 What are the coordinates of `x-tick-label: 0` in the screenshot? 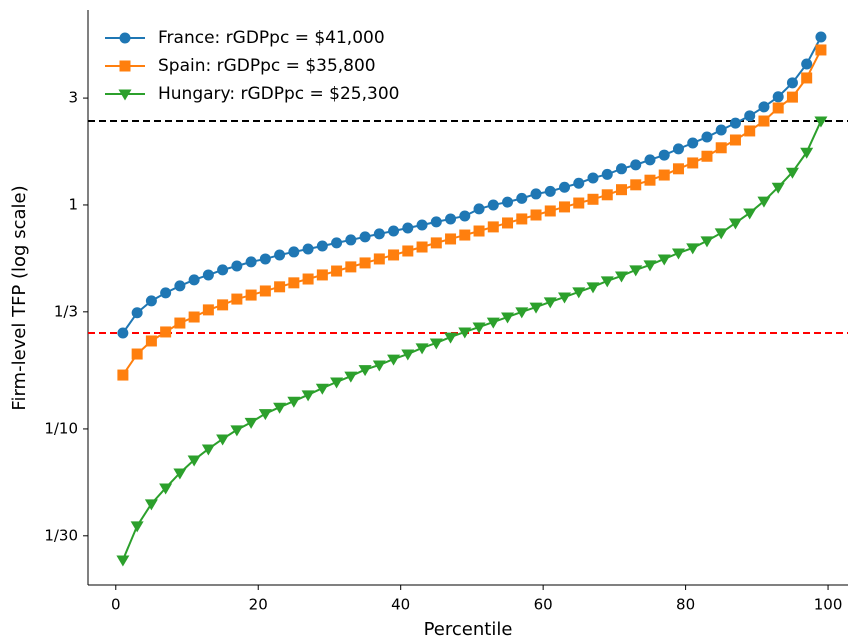 It's located at (116, 605).